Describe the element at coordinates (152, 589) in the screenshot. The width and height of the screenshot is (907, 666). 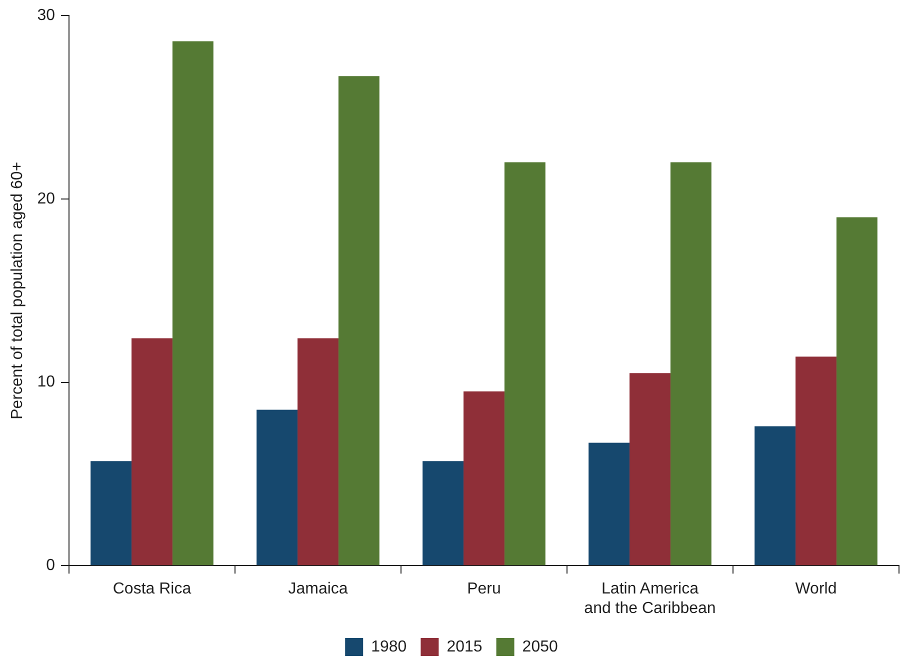
I see `x-tick-label: Costa Rica` at that location.